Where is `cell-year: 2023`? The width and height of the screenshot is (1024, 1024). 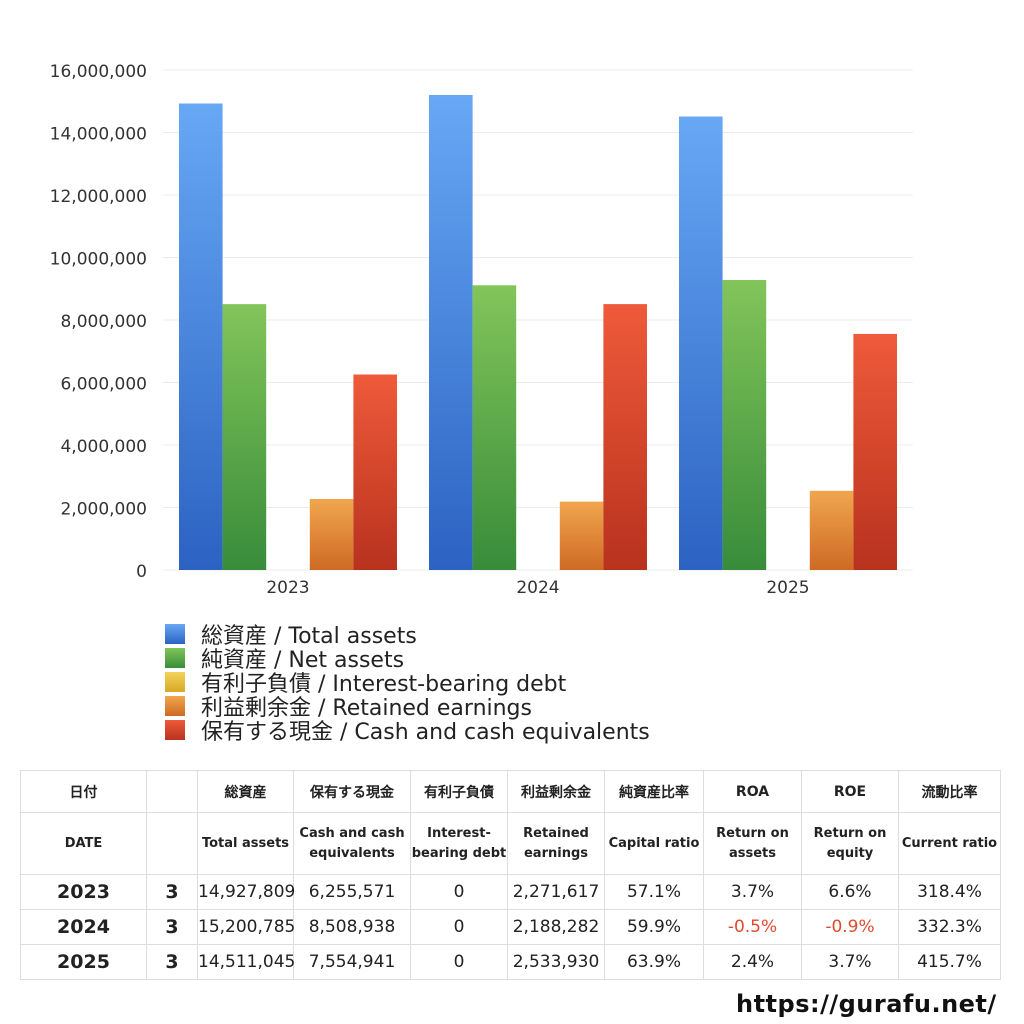
cell-year: 2023 is located at coordinates (83, 892).